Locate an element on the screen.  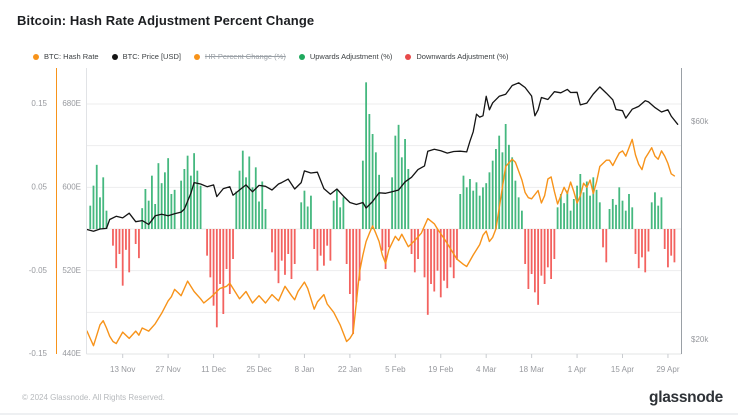
legend-item-btc-hash-rate: BTC: Hash Rate is located at coordinates (66, 56).